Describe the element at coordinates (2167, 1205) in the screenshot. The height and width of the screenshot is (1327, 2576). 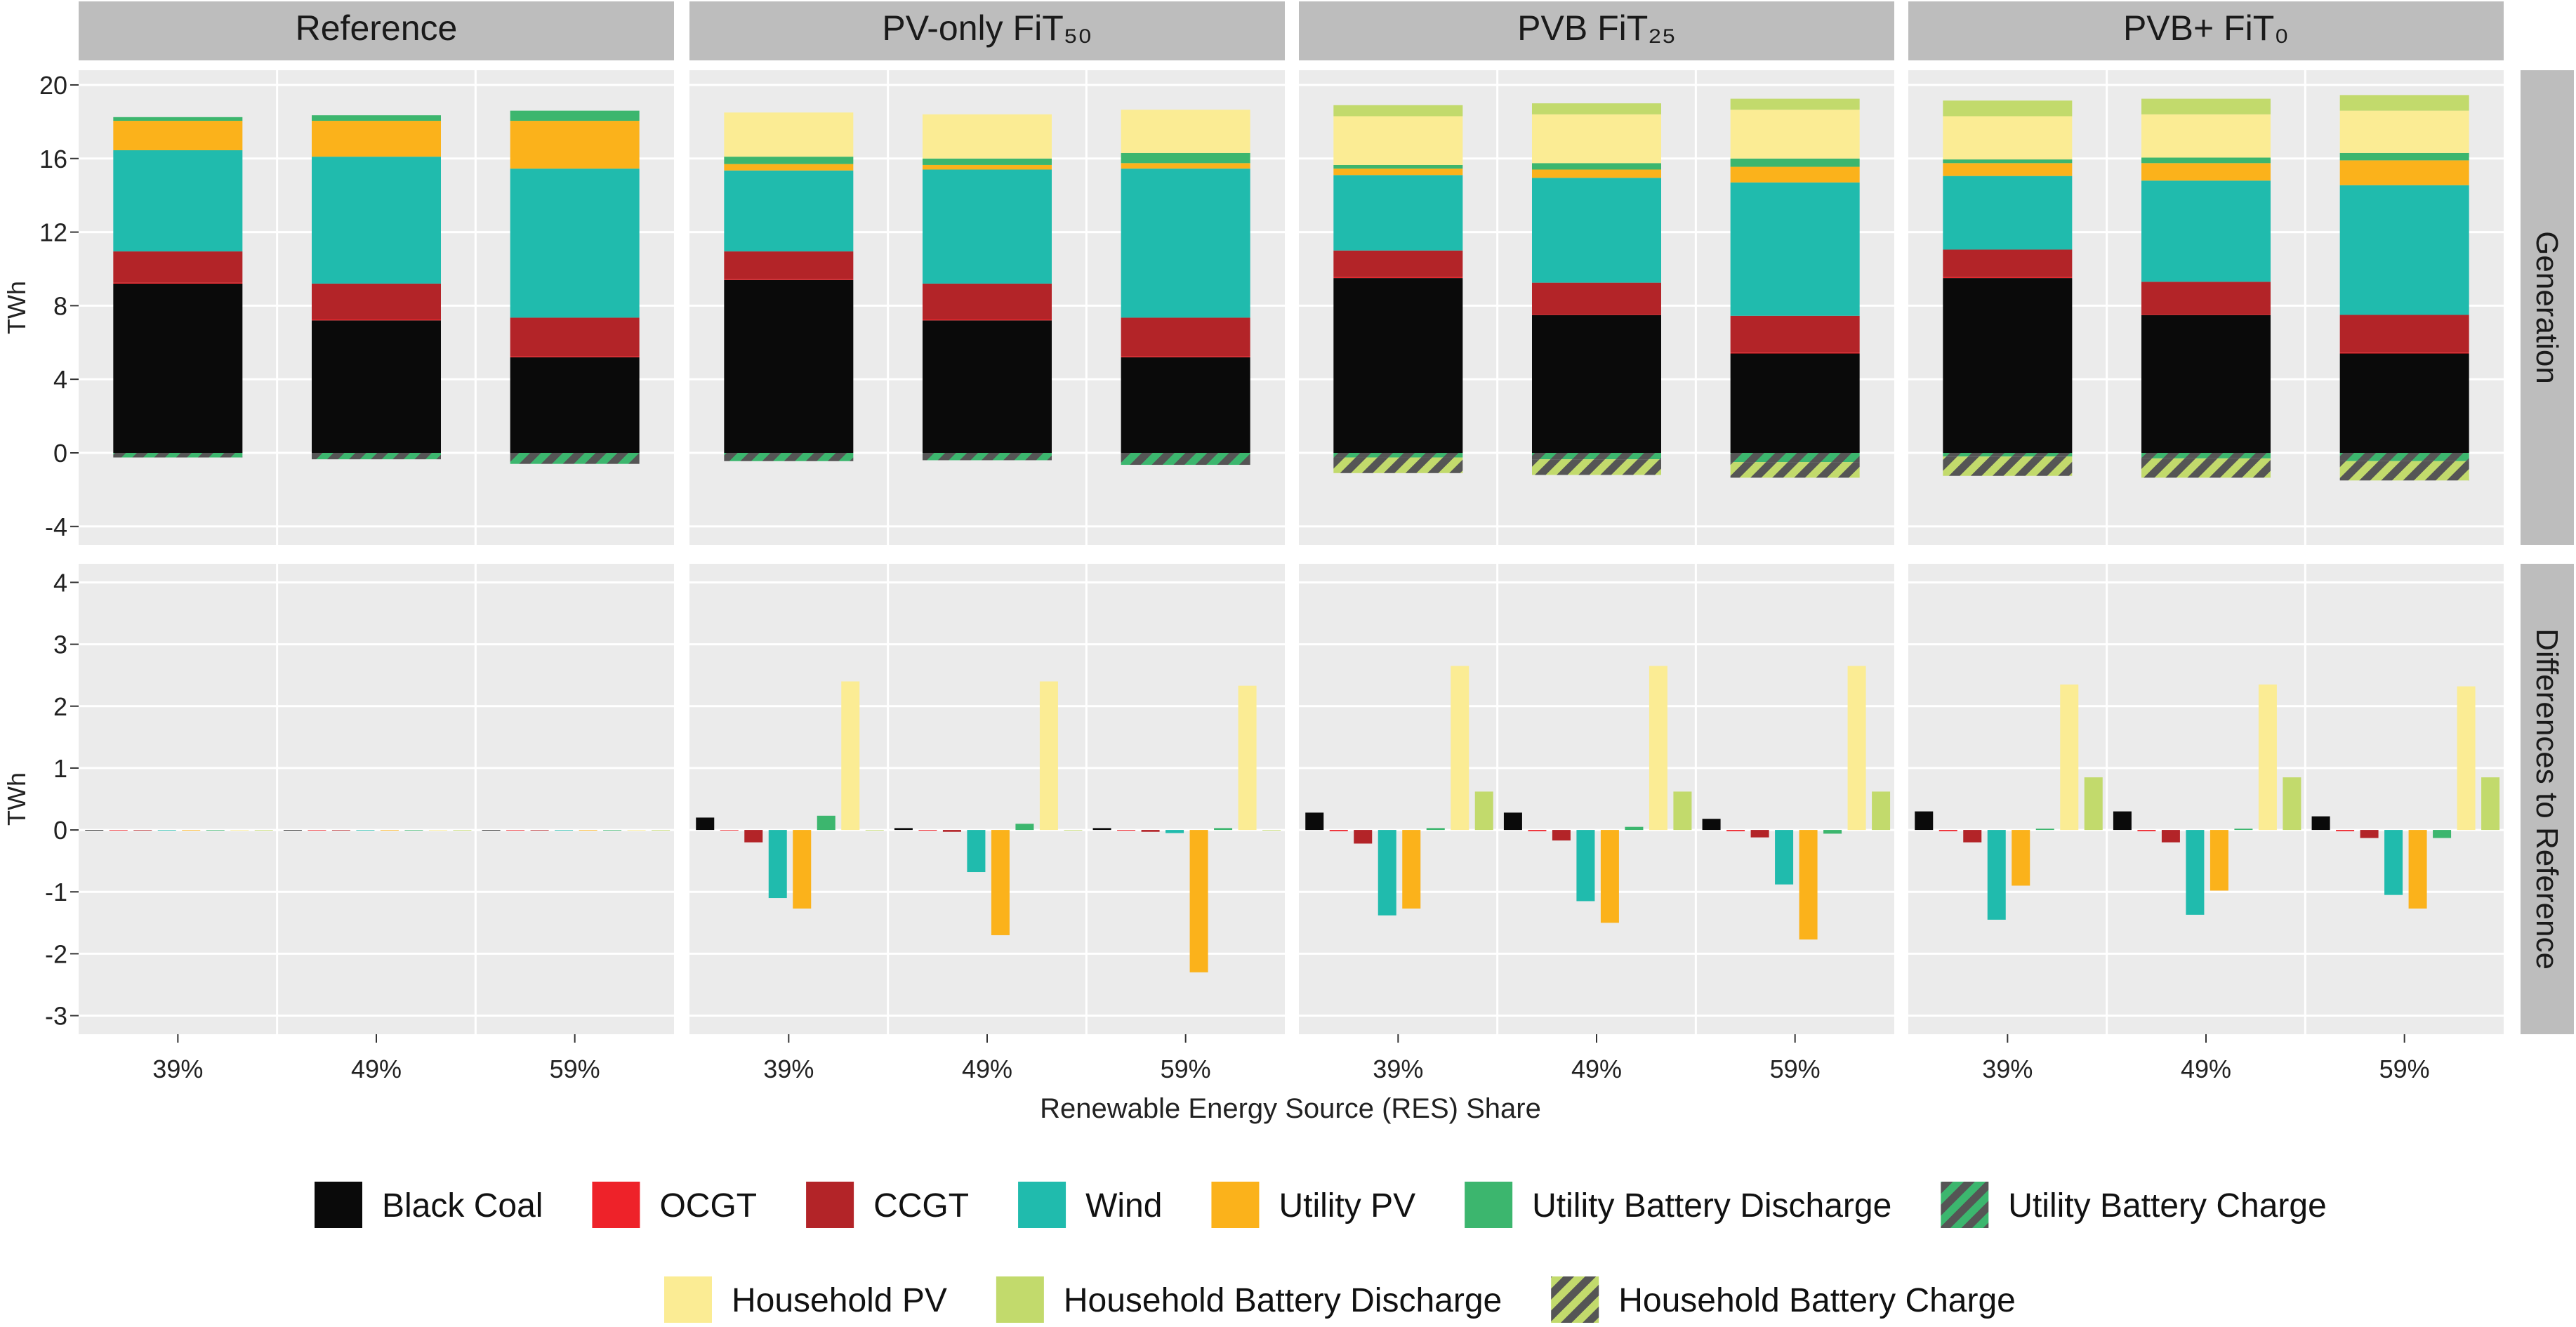
I see `legend-label: Utility Battery Charge` at that location.